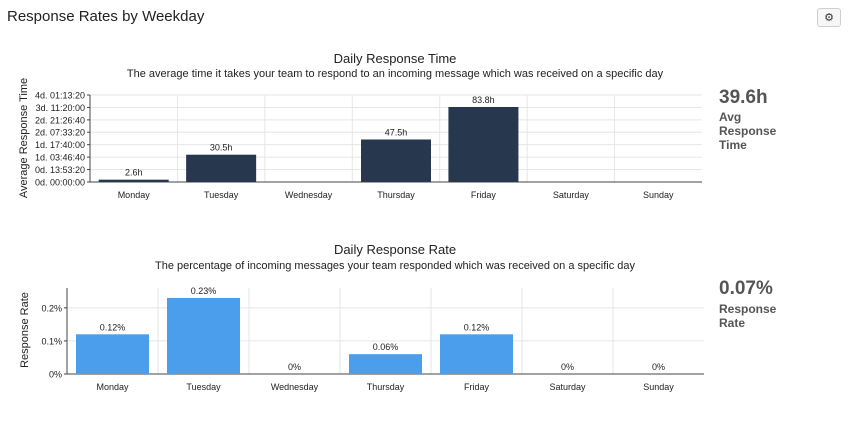  Describe the element at coordinates (204, 291) in the screenshot. I see `data-label: 0.23%` at that location.